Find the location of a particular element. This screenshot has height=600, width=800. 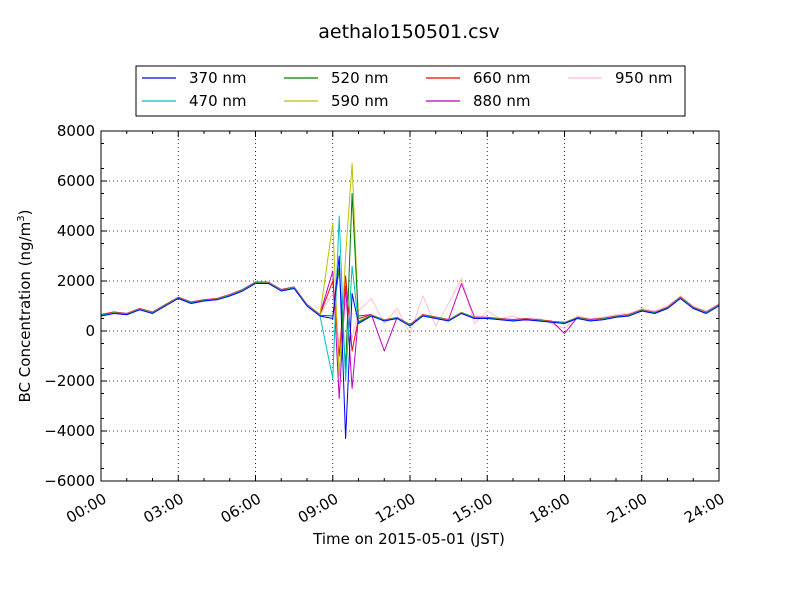

legend-label: 950 nm is located at coordinates (644, 78).